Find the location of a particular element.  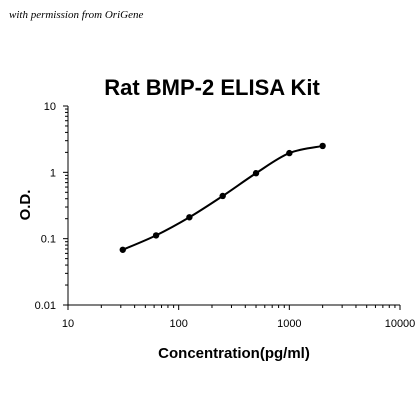

y-axis-label: O.D. is located at coordinates (25, 205).